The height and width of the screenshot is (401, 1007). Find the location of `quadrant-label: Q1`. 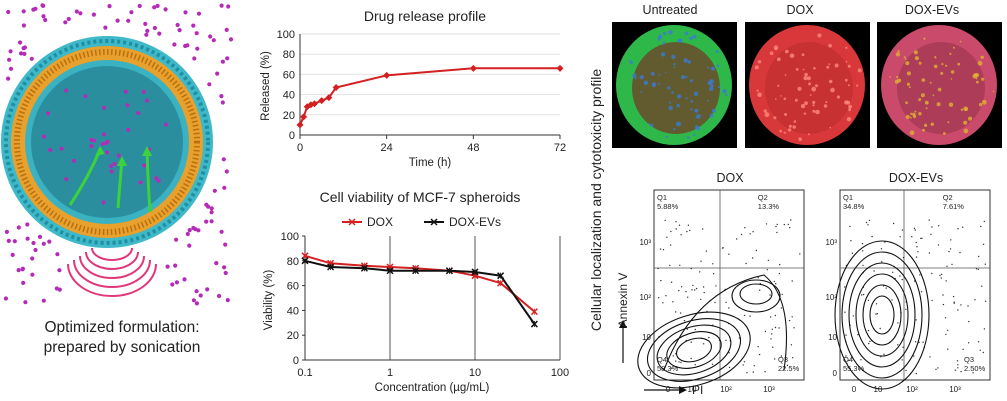

quadrant-label: Q1 is located at coordinates (848, 197).